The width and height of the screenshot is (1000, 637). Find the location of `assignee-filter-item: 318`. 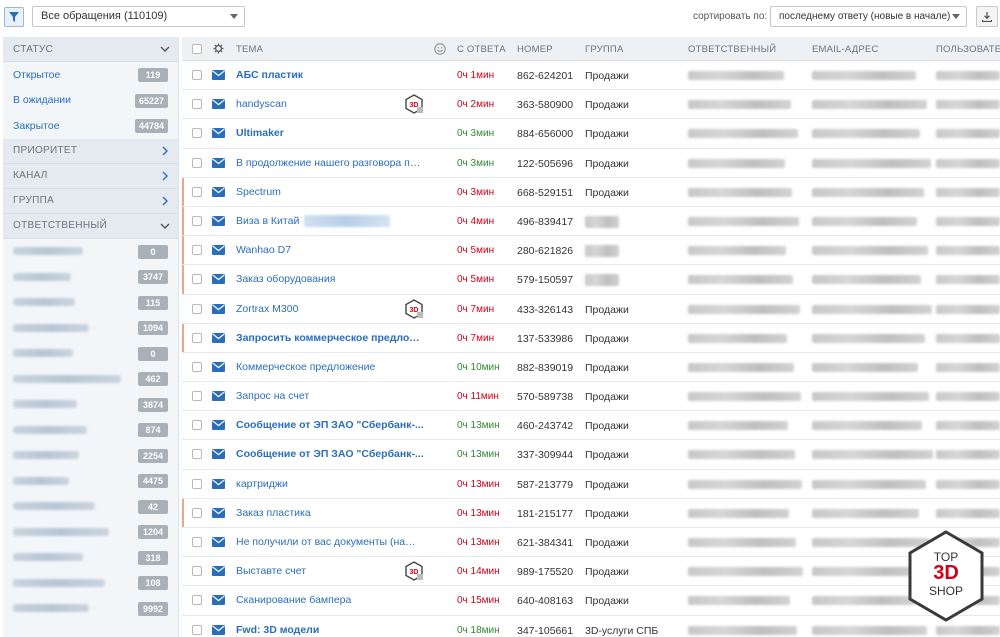

assignee-filter-item: 318 is located at coordinates (90, 558).